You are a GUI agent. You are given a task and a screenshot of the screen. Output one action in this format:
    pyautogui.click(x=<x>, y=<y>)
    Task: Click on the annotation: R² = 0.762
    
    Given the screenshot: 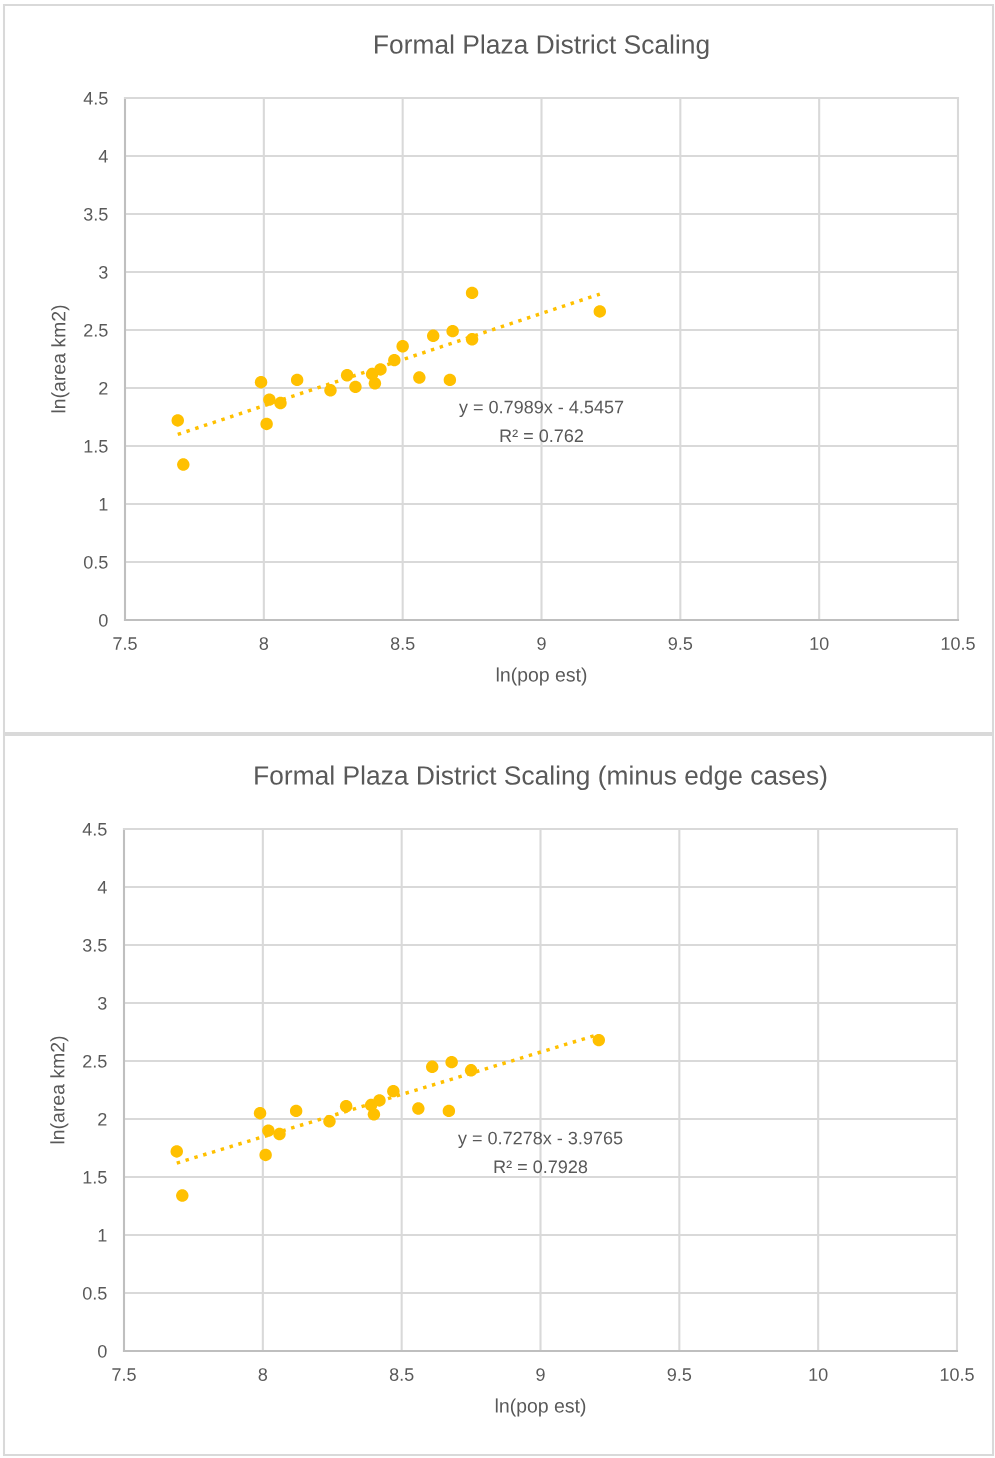 What is the action you would take?
    pyautogui.click(x=541, y=436)
    